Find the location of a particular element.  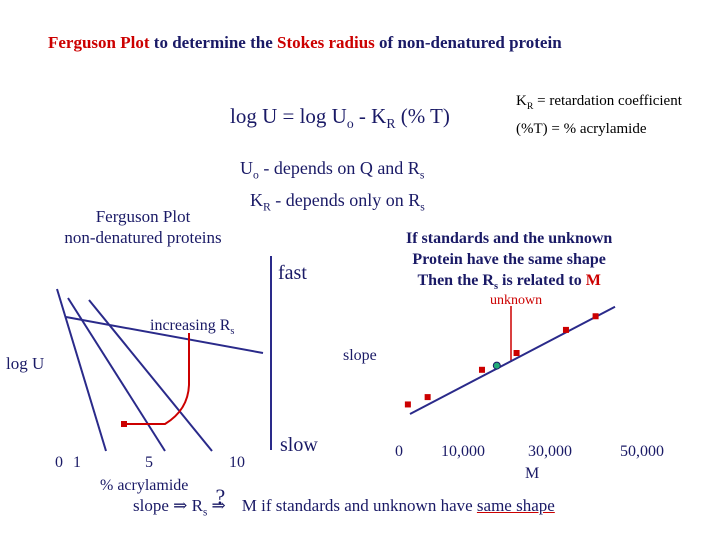

standard-curve-line is located at coordinates (512, 360).